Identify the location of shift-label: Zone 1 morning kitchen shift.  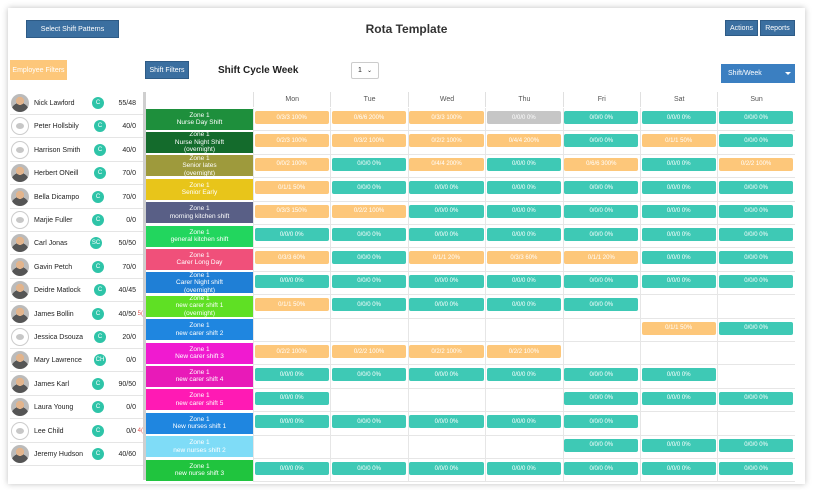
(199, 213).